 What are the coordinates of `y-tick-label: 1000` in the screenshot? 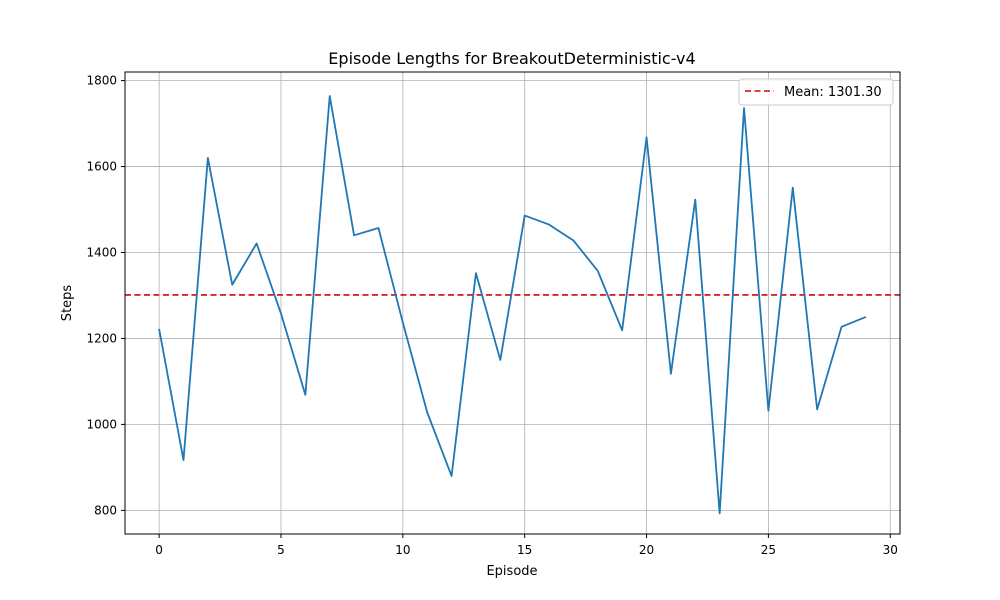 It's located at (101, 424).